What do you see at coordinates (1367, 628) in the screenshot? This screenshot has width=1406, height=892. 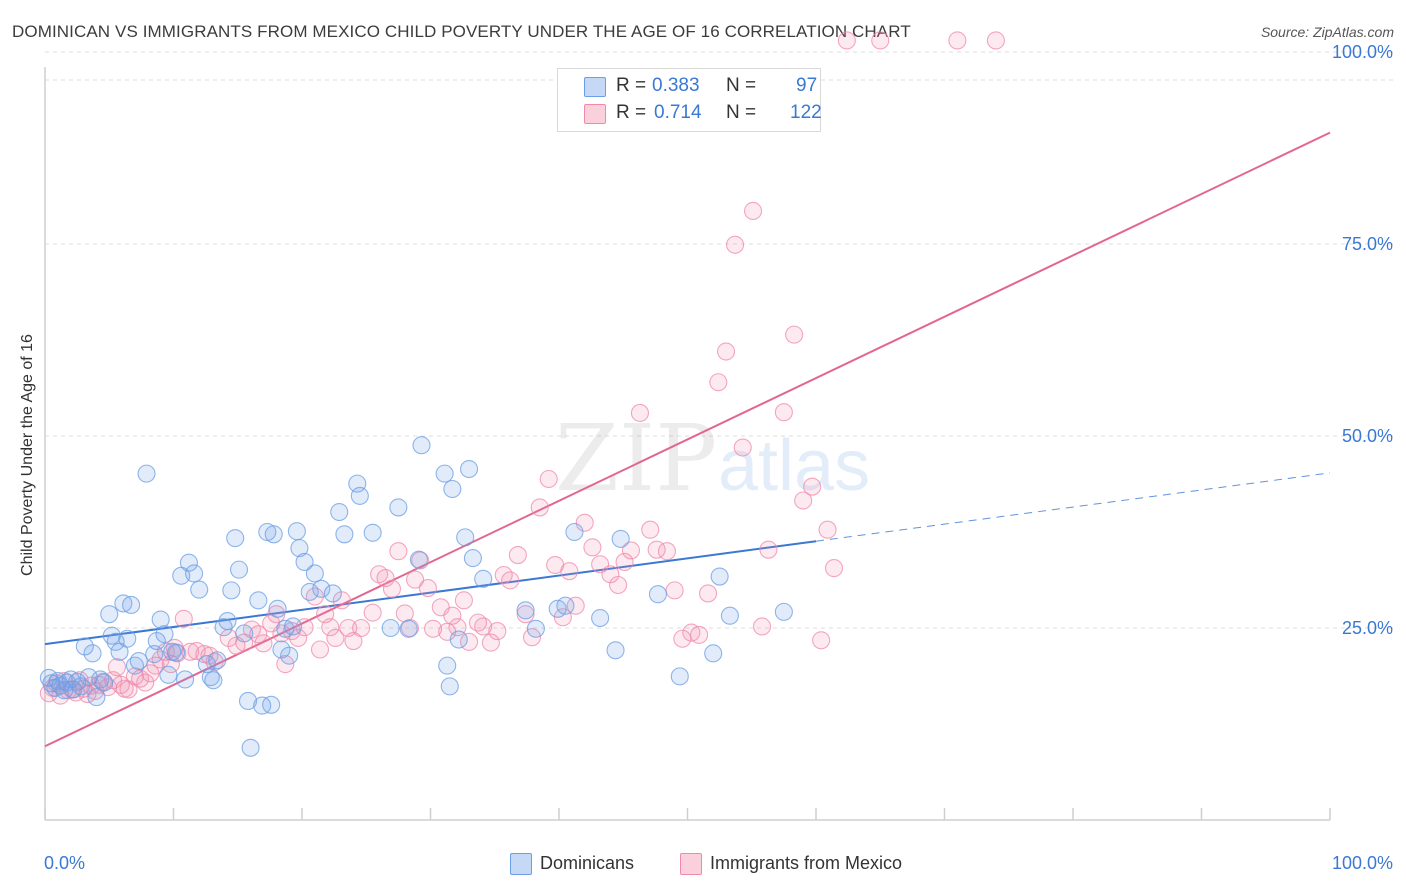 I see `y-tick-label: 25.0%` at bounding box center [1367, 628].